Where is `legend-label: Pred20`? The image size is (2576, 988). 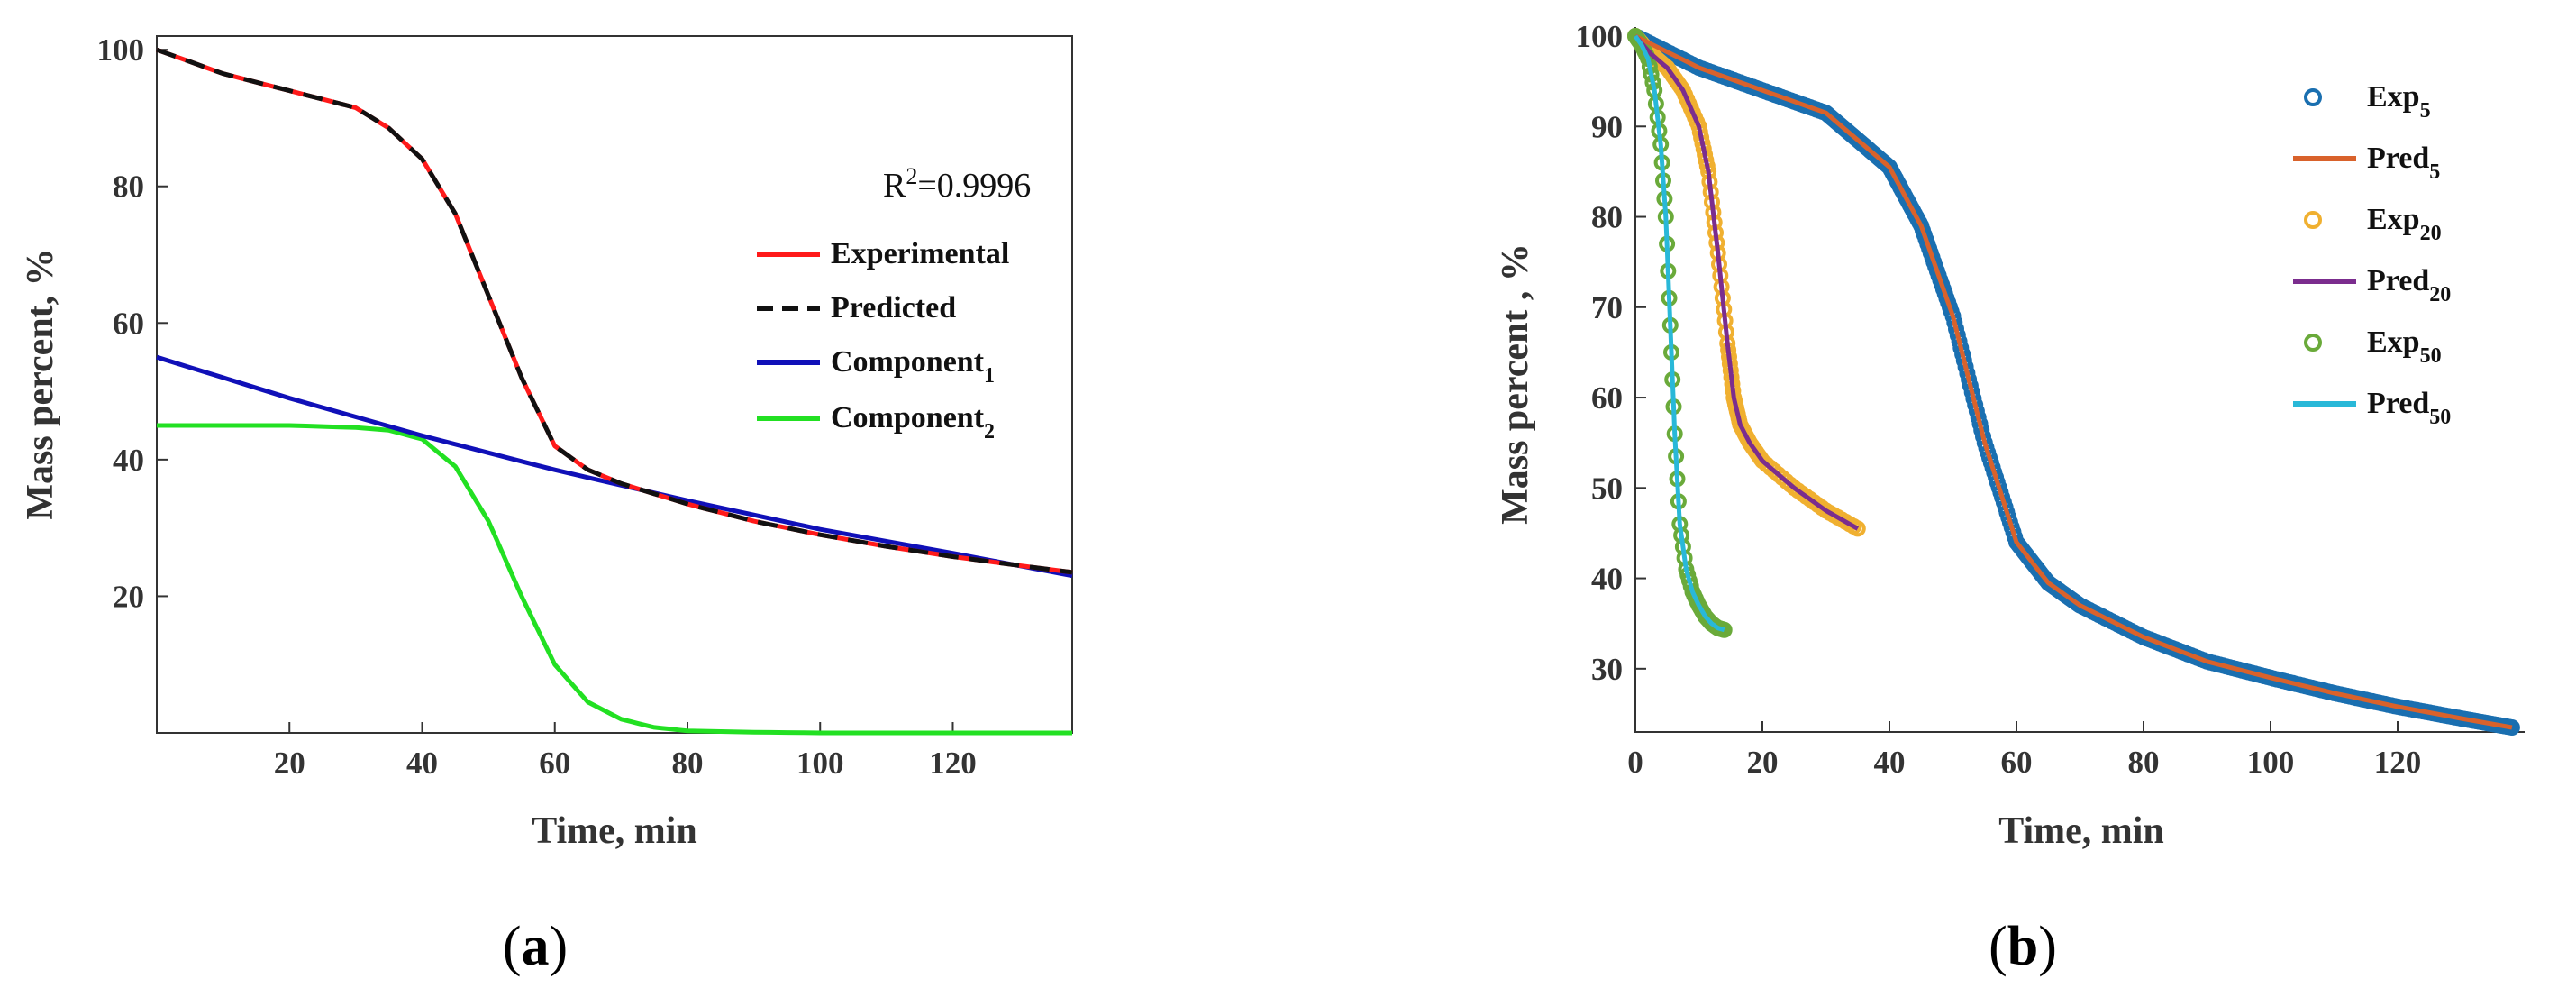
legend-label: Pred20 is located at coordinates (2409, 285).